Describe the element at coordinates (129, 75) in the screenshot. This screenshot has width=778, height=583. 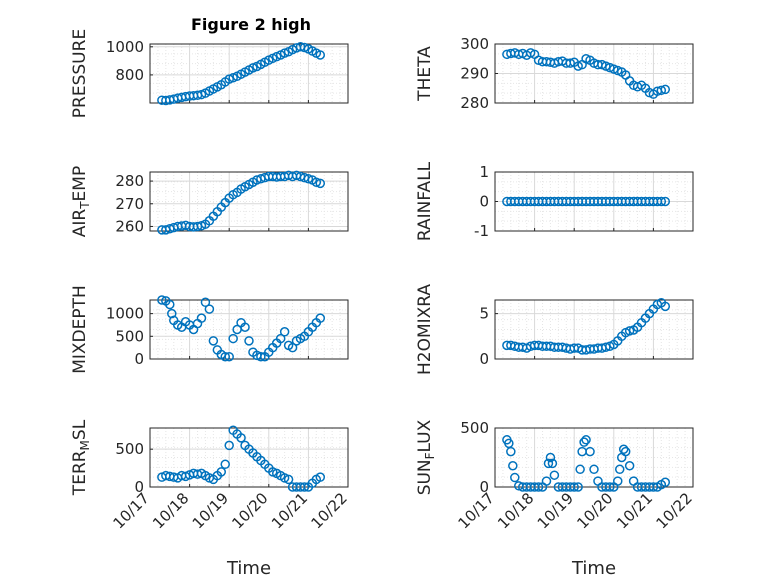
I see `y-tick-label: 800` at that location.